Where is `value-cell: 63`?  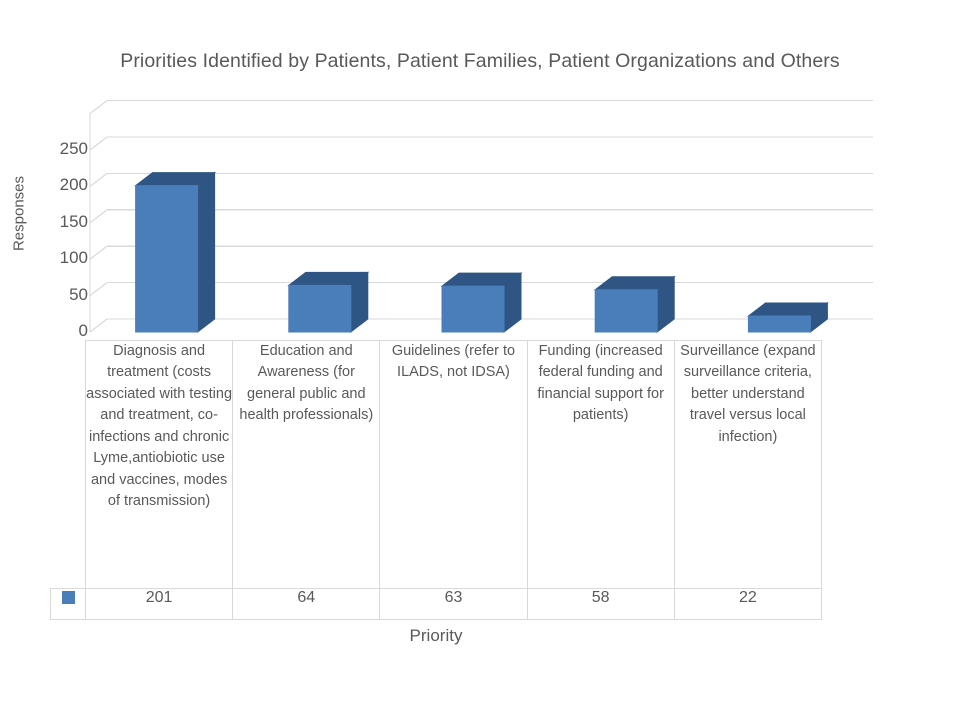
value-cell: 63 is located at coordinates (453, 604).